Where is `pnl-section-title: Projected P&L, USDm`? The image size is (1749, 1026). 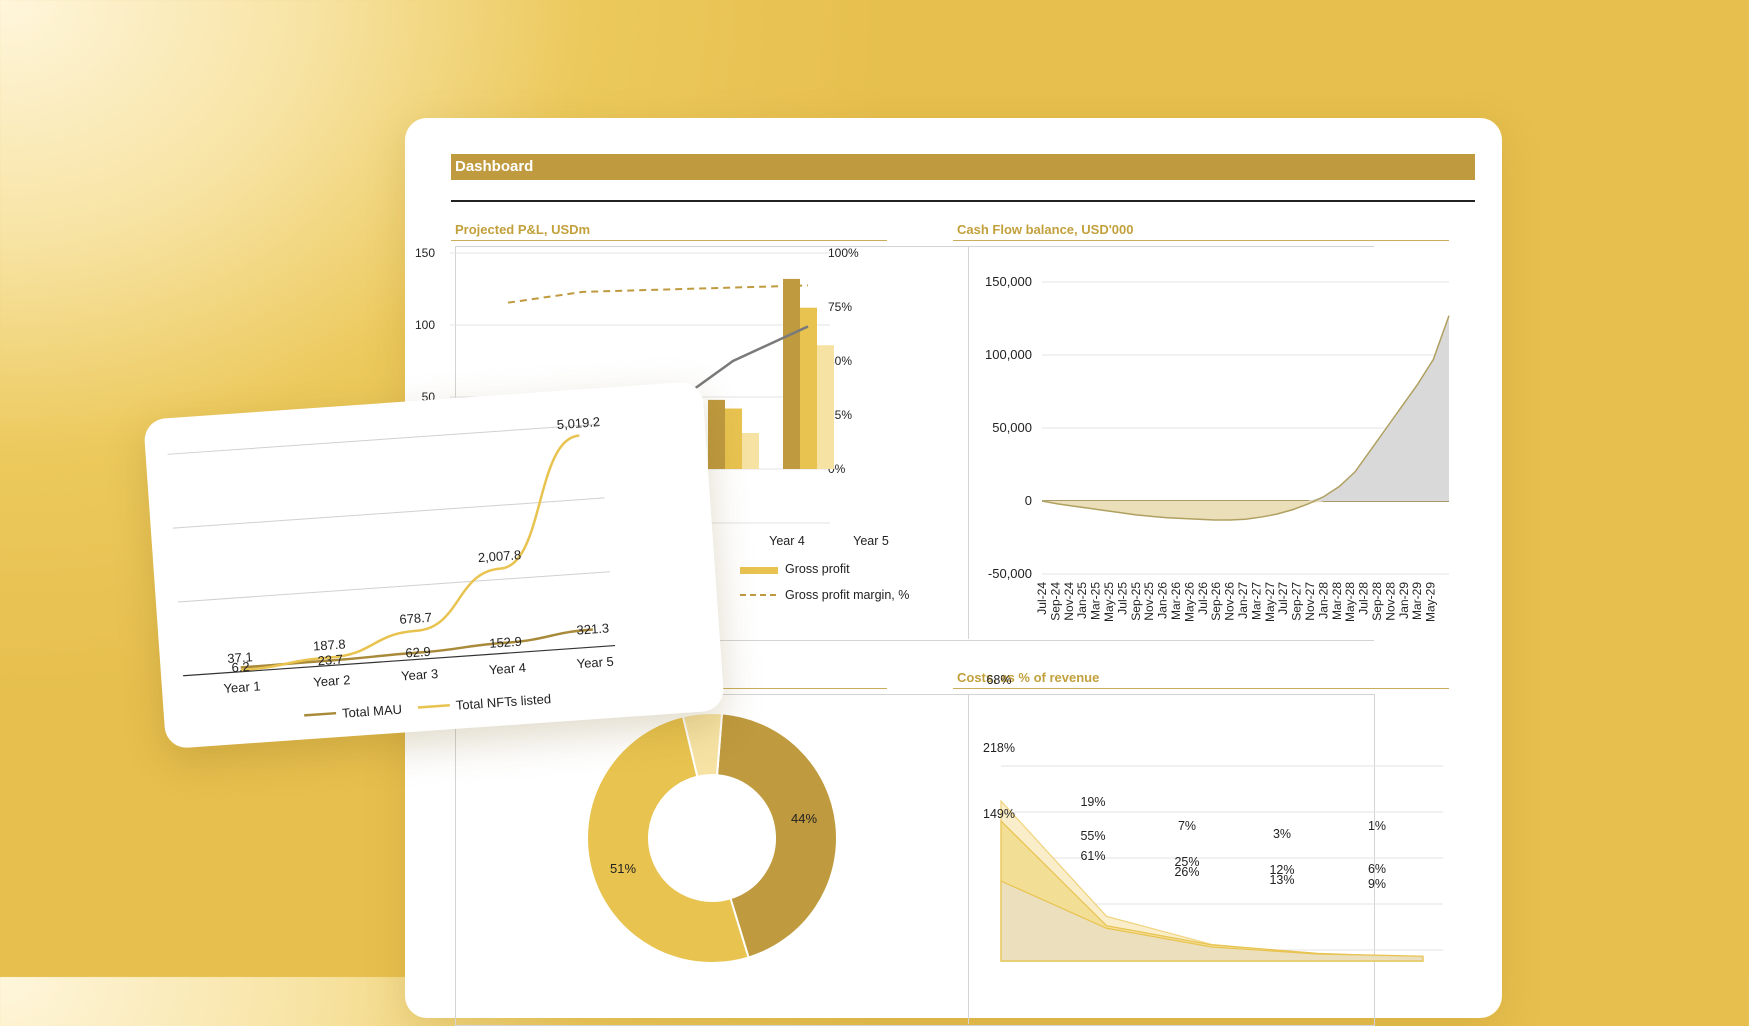 pnl-section-title: Projected P&L, USDm is located at coordinates (669, 231).